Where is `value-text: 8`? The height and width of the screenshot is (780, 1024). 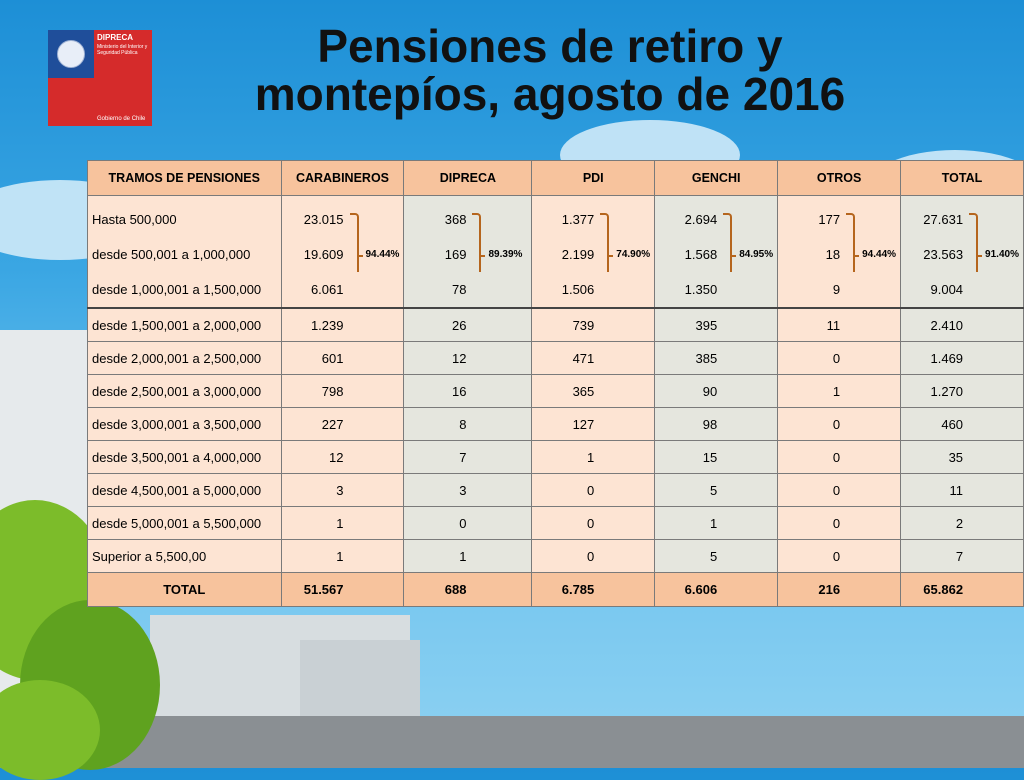
value-text: 8 is located at coordinates (463, 424).